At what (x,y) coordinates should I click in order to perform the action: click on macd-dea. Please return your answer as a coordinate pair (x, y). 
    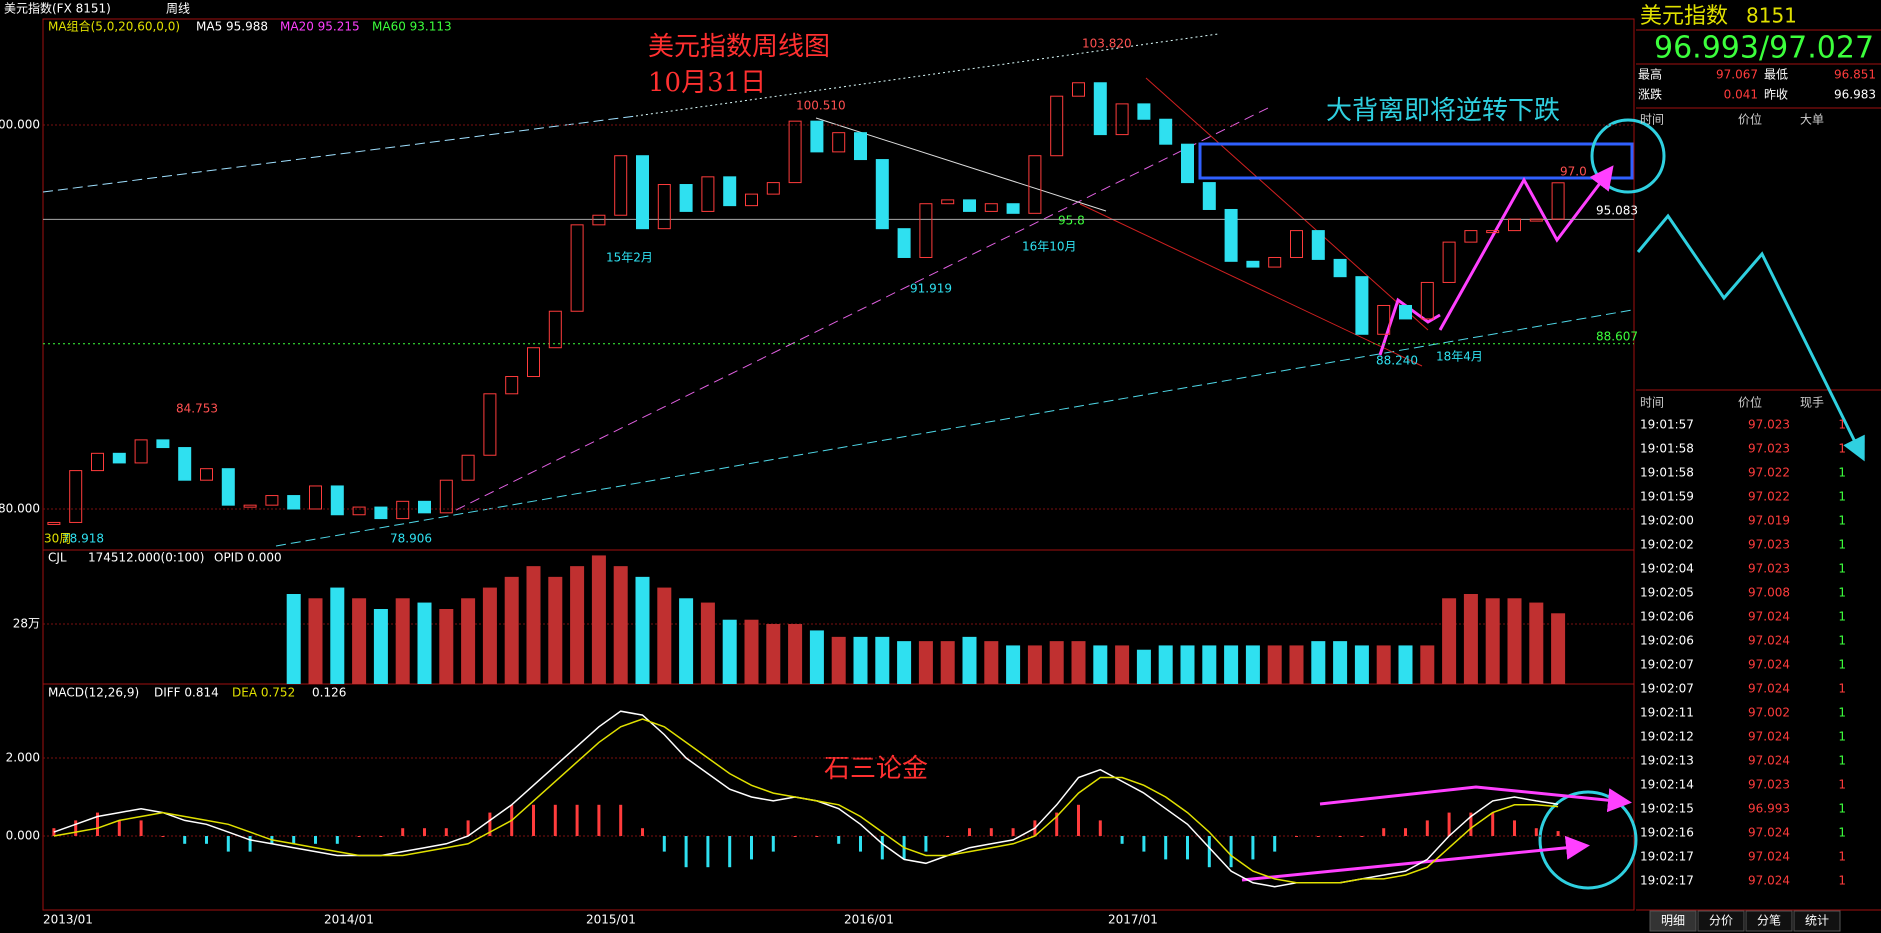
    Looking at the image, I should click on (806, 801).